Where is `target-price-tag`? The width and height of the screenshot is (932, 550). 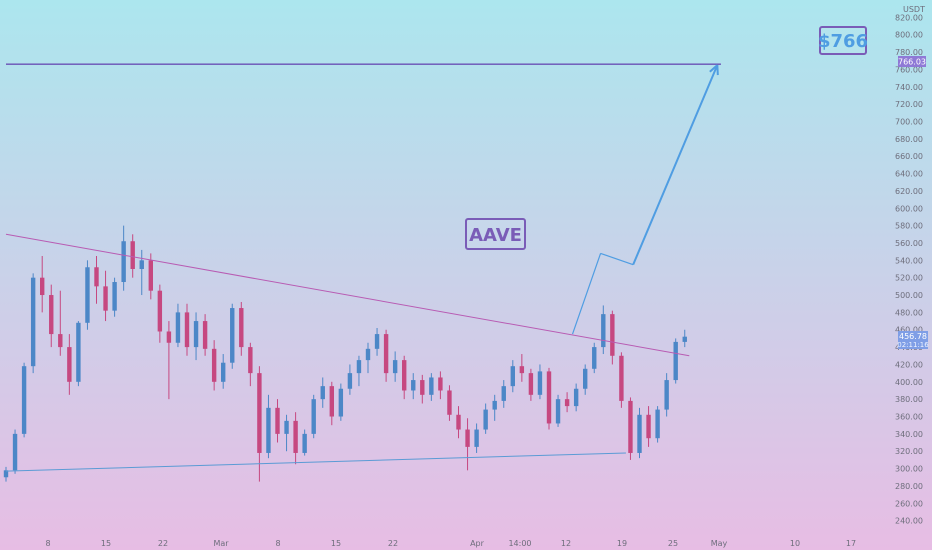
target-price-tag is located at coordinates (912, 61).